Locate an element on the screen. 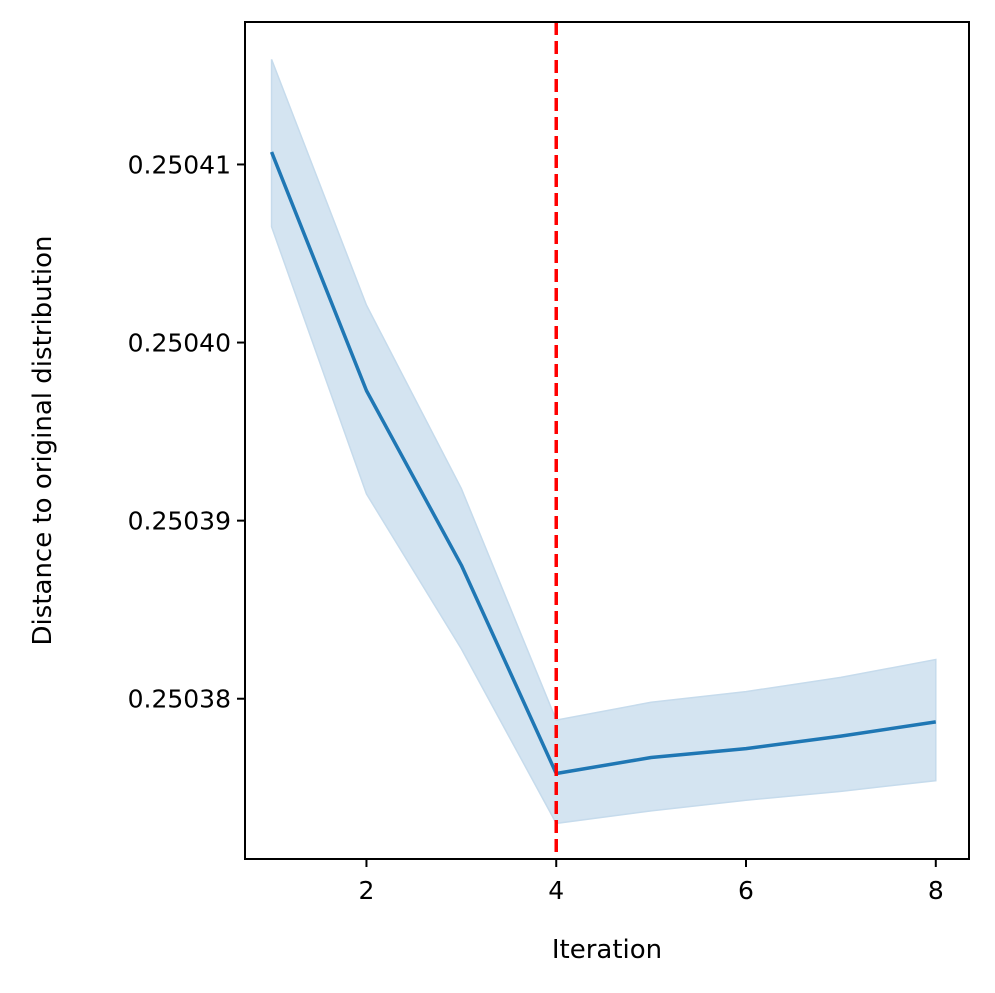 The image size is (995, 993). x-tick-label: 4 is located at coordinates (556, 890).